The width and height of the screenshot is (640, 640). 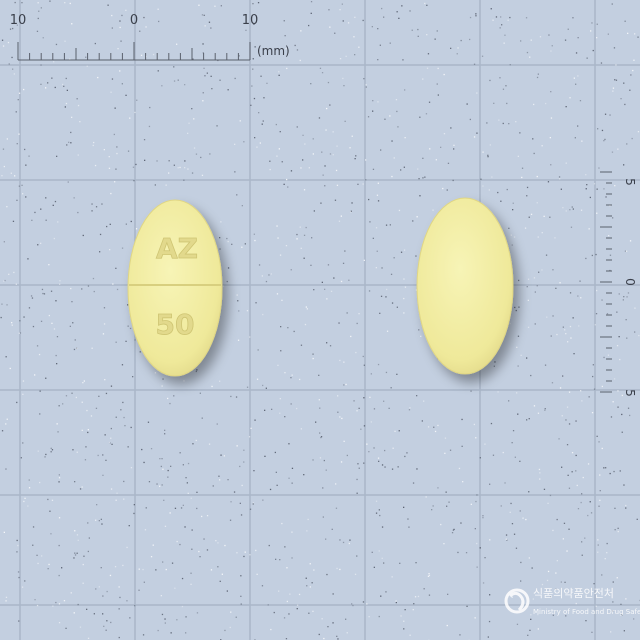 I want to click on side-label-zero: 0, so click(x=630, y=282).